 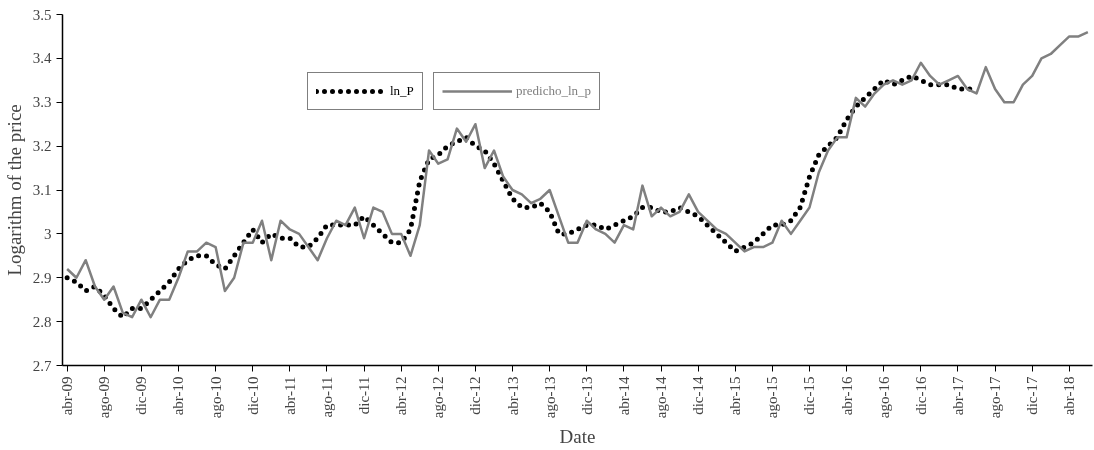 I want to click on x-tick-label: abr-16, so click(x=846, y=396).